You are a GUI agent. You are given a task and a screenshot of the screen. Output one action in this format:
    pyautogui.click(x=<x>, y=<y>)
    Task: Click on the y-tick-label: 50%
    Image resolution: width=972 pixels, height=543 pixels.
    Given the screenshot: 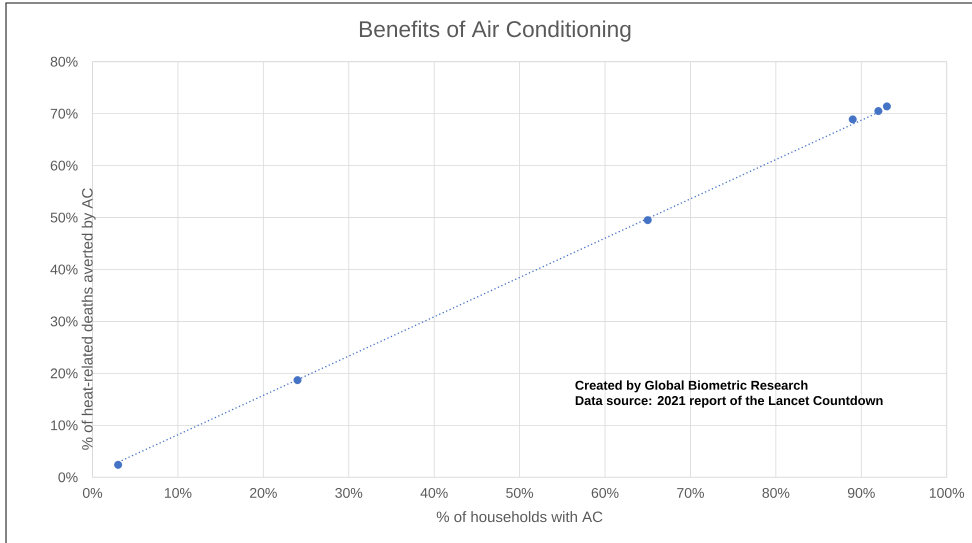 What is the action you would take?
    pyautogui.click(x=64, y=217)
    